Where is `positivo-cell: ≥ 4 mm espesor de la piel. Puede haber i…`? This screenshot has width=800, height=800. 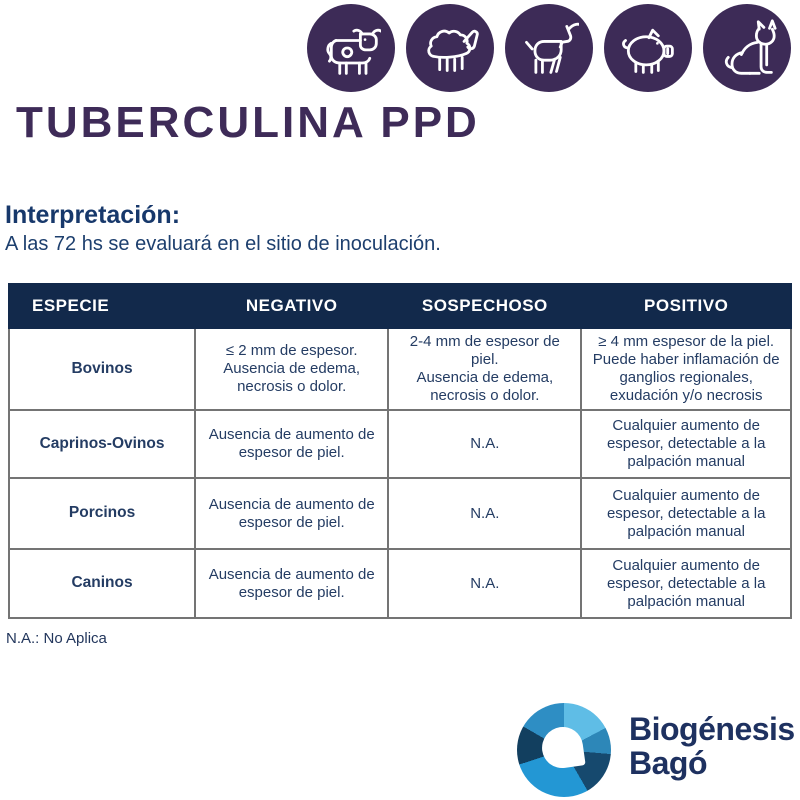
positivo-cell: ≥ 4 mm espesor de la piel. Puede haber i… is located at coordinates (686, 369).